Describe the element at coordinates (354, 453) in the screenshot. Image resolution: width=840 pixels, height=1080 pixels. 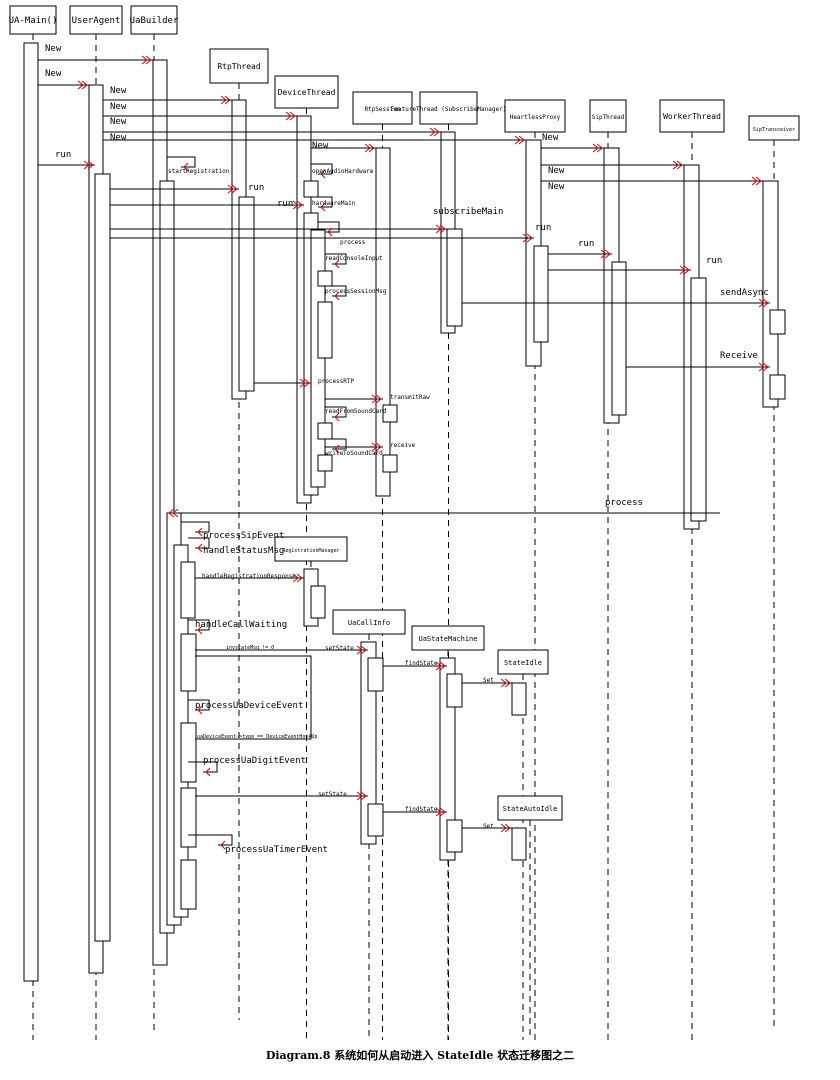
I see `message-label: writeToSoundCard` at that location.